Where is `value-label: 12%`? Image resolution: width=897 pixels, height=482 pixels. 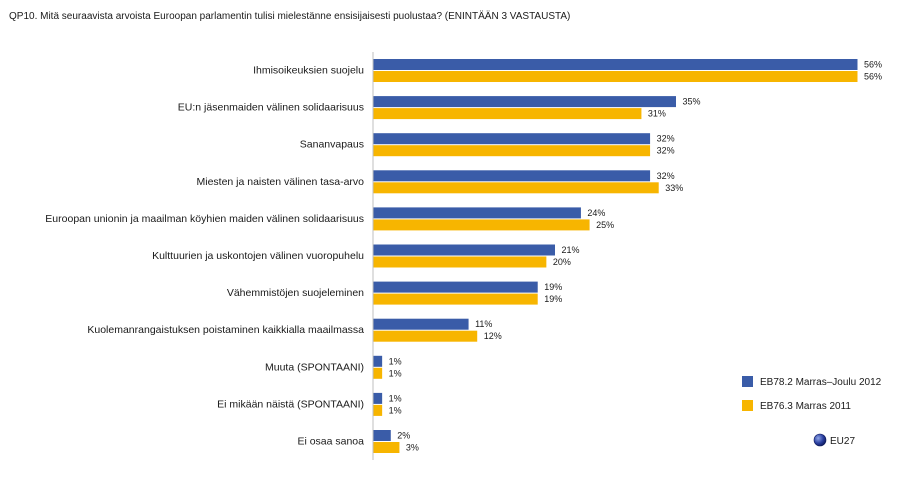 value-label: 12% is located at coordinates (493, 336).